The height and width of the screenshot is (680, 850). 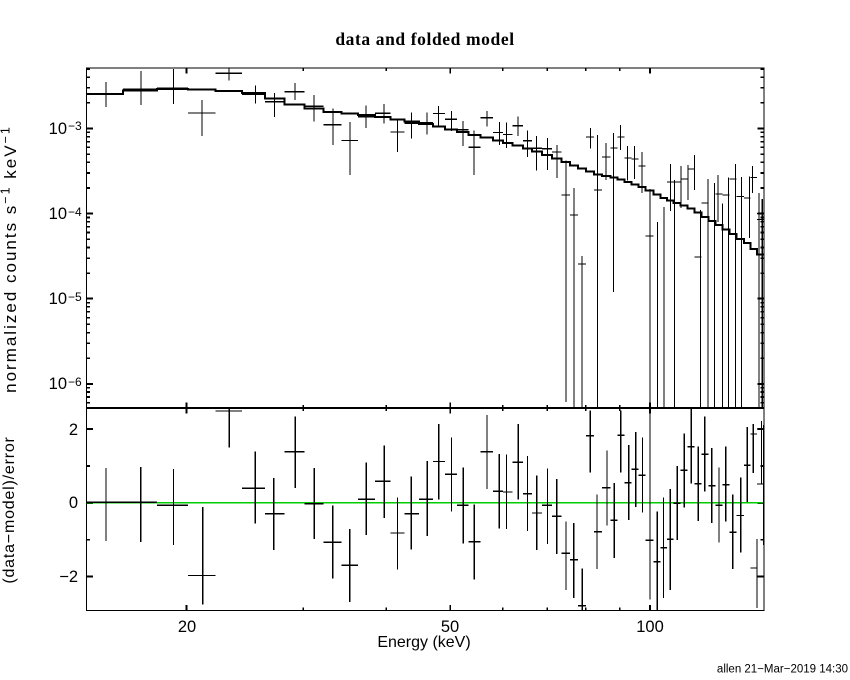 I want to click on svg-text: −3, so click(x=75, y=126).